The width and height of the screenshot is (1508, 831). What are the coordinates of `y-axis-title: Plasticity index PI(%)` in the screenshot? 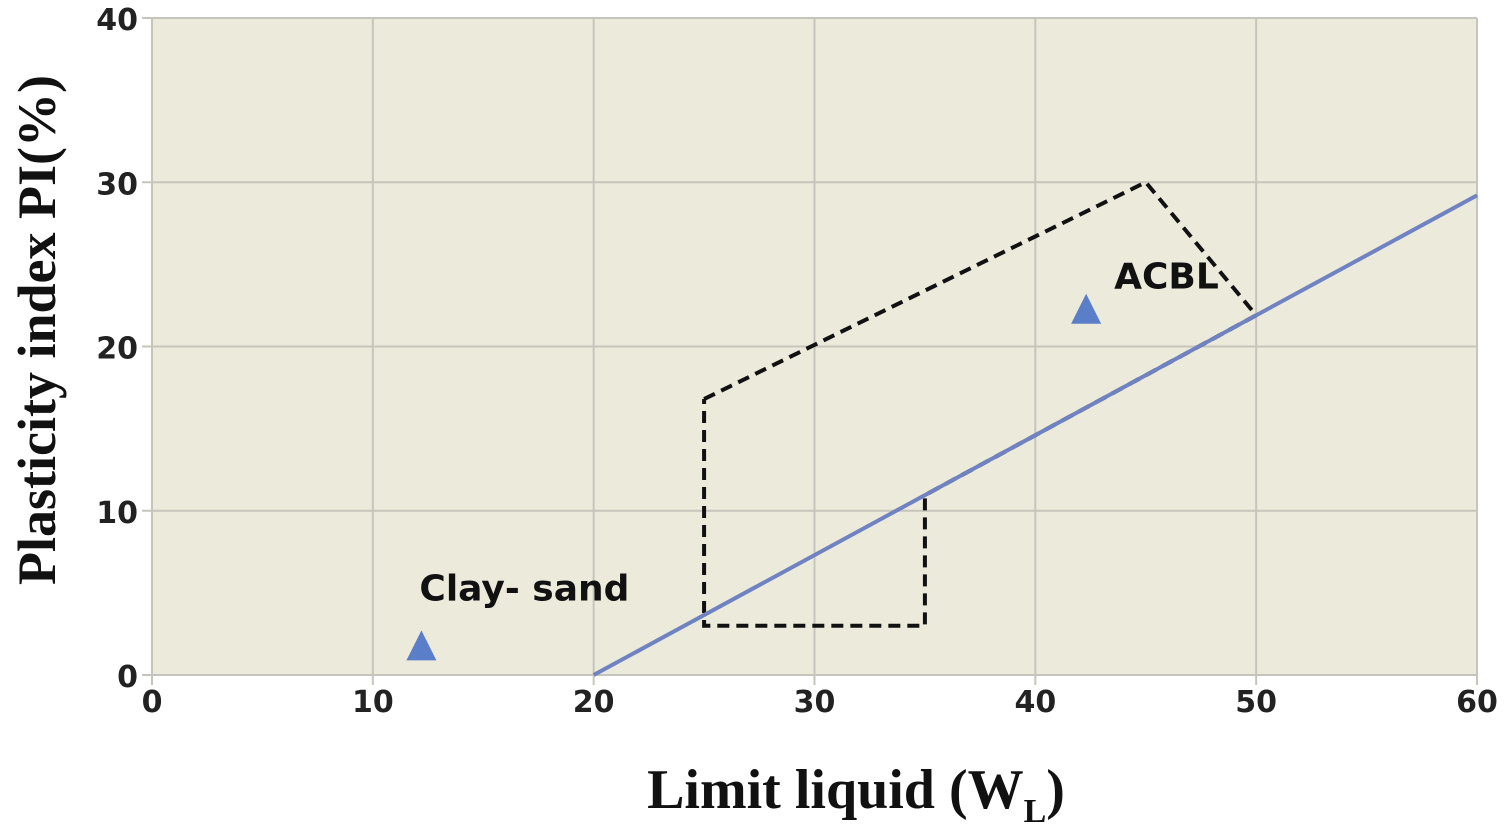 It's located at (37, 330).